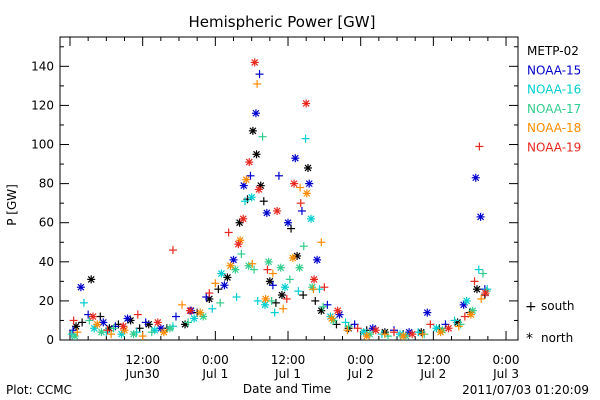  What do you see at coordinates (46, 184) in the screenshot?
I see `y-tick-label: 80` at bounding box center [46, 184].